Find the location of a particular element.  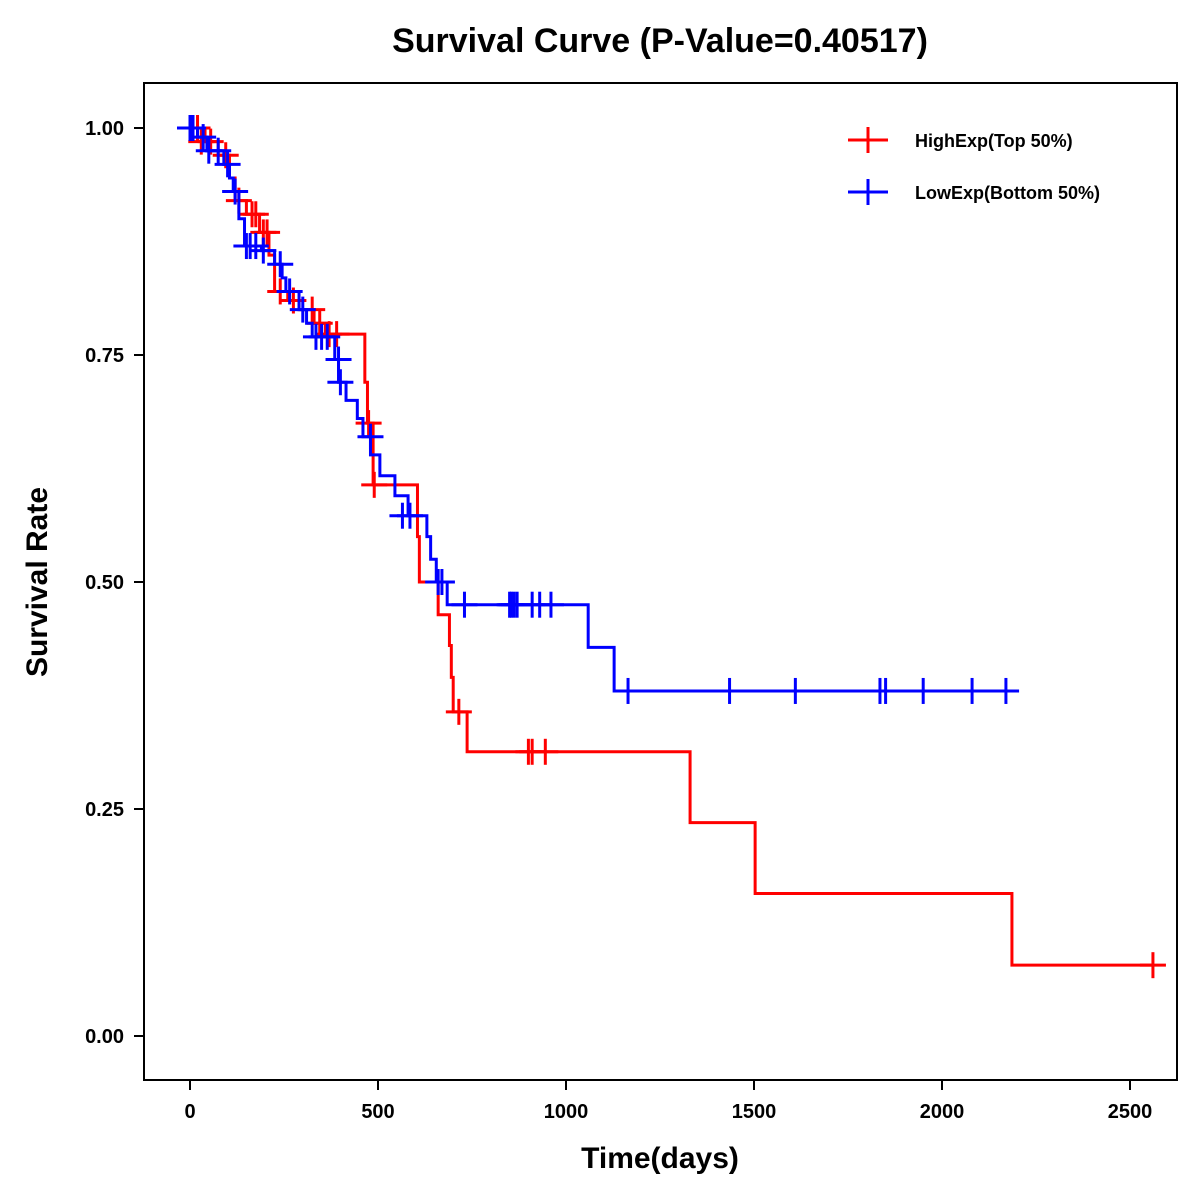

x-tick-label: 500 is located at coordinates (377, 1112).